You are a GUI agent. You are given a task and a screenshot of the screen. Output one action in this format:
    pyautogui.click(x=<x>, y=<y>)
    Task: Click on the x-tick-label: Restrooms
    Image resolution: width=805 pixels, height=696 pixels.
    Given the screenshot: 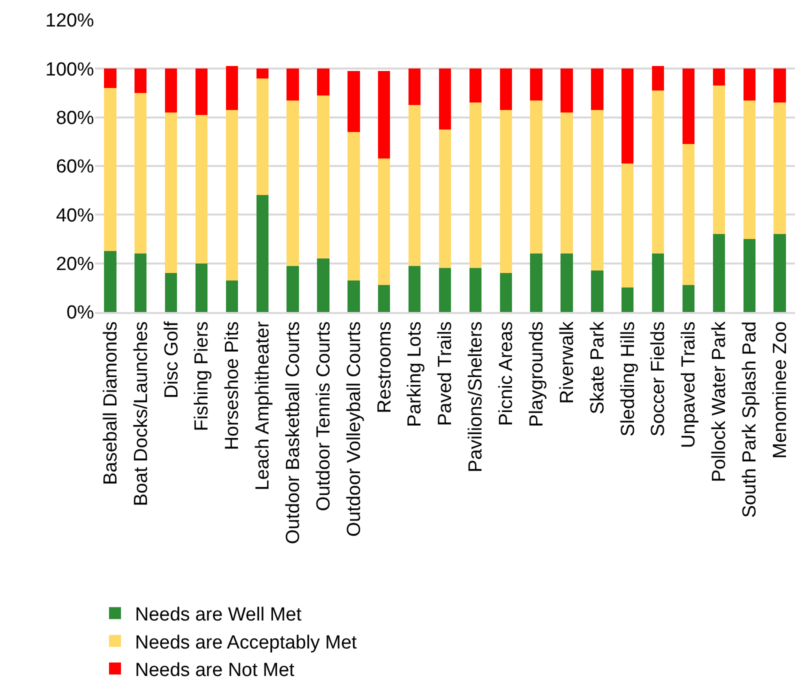 What is the action you would take?
    pyautogui.click(x=385, y=367)
    